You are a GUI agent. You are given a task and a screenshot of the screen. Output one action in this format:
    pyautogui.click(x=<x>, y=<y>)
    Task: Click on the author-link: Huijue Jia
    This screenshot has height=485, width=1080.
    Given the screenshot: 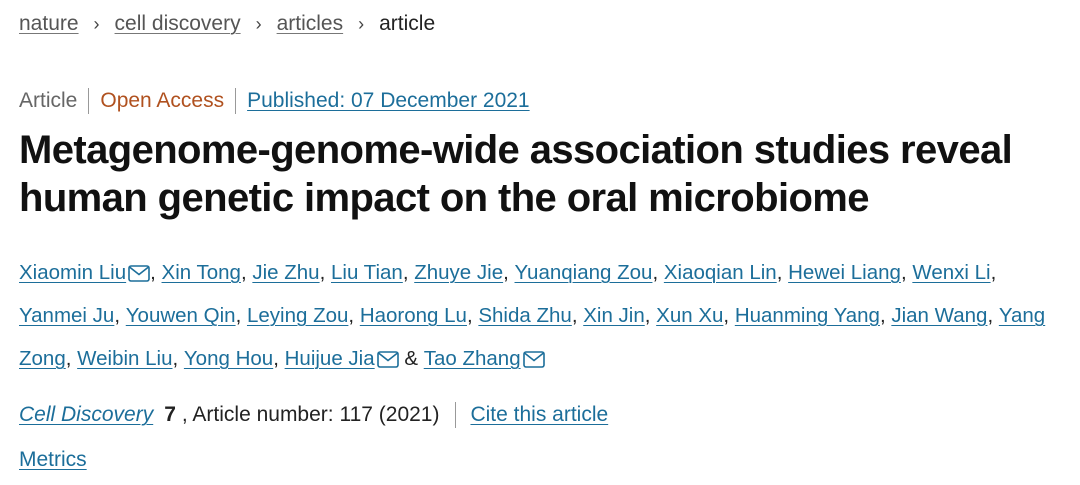 What is the action you would take?
    pyautogui.click(x=329, y=358)
    